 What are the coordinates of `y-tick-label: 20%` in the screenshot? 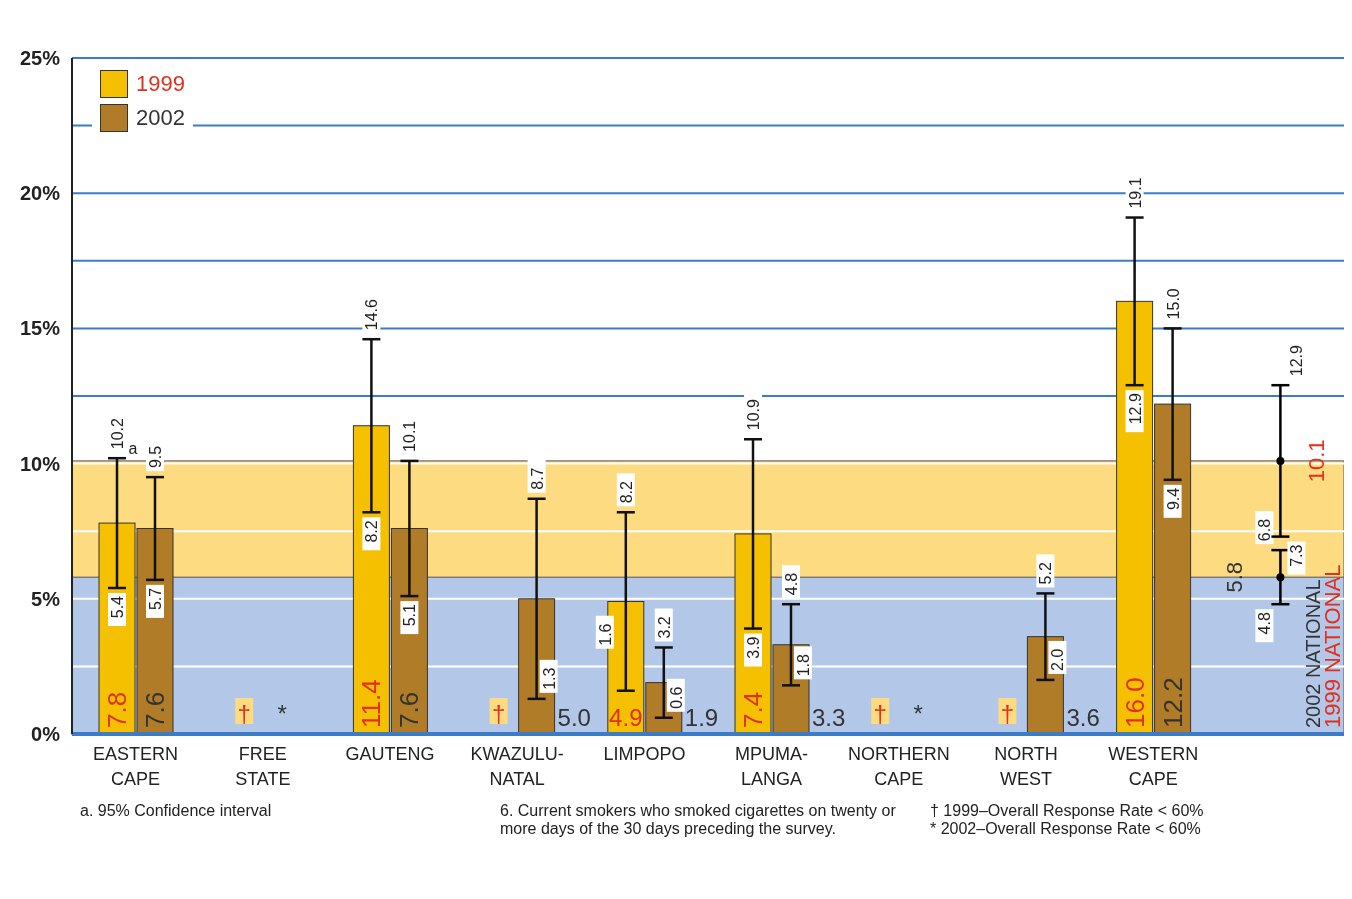 It's located at (40, 193).